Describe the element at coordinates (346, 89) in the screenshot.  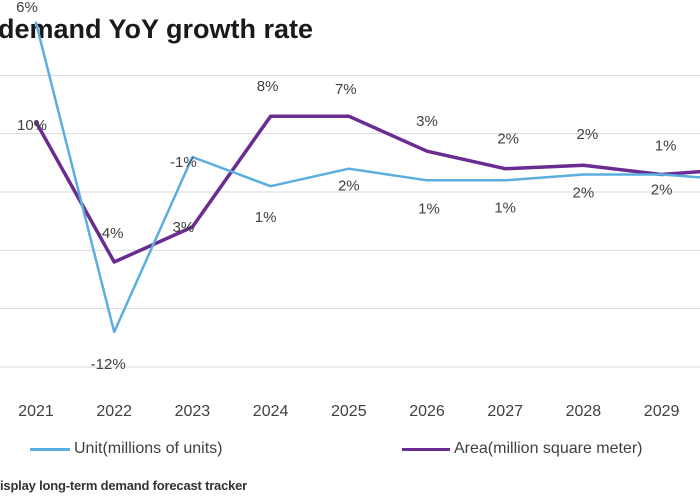
I see `data-label-area: 7%` at that location.